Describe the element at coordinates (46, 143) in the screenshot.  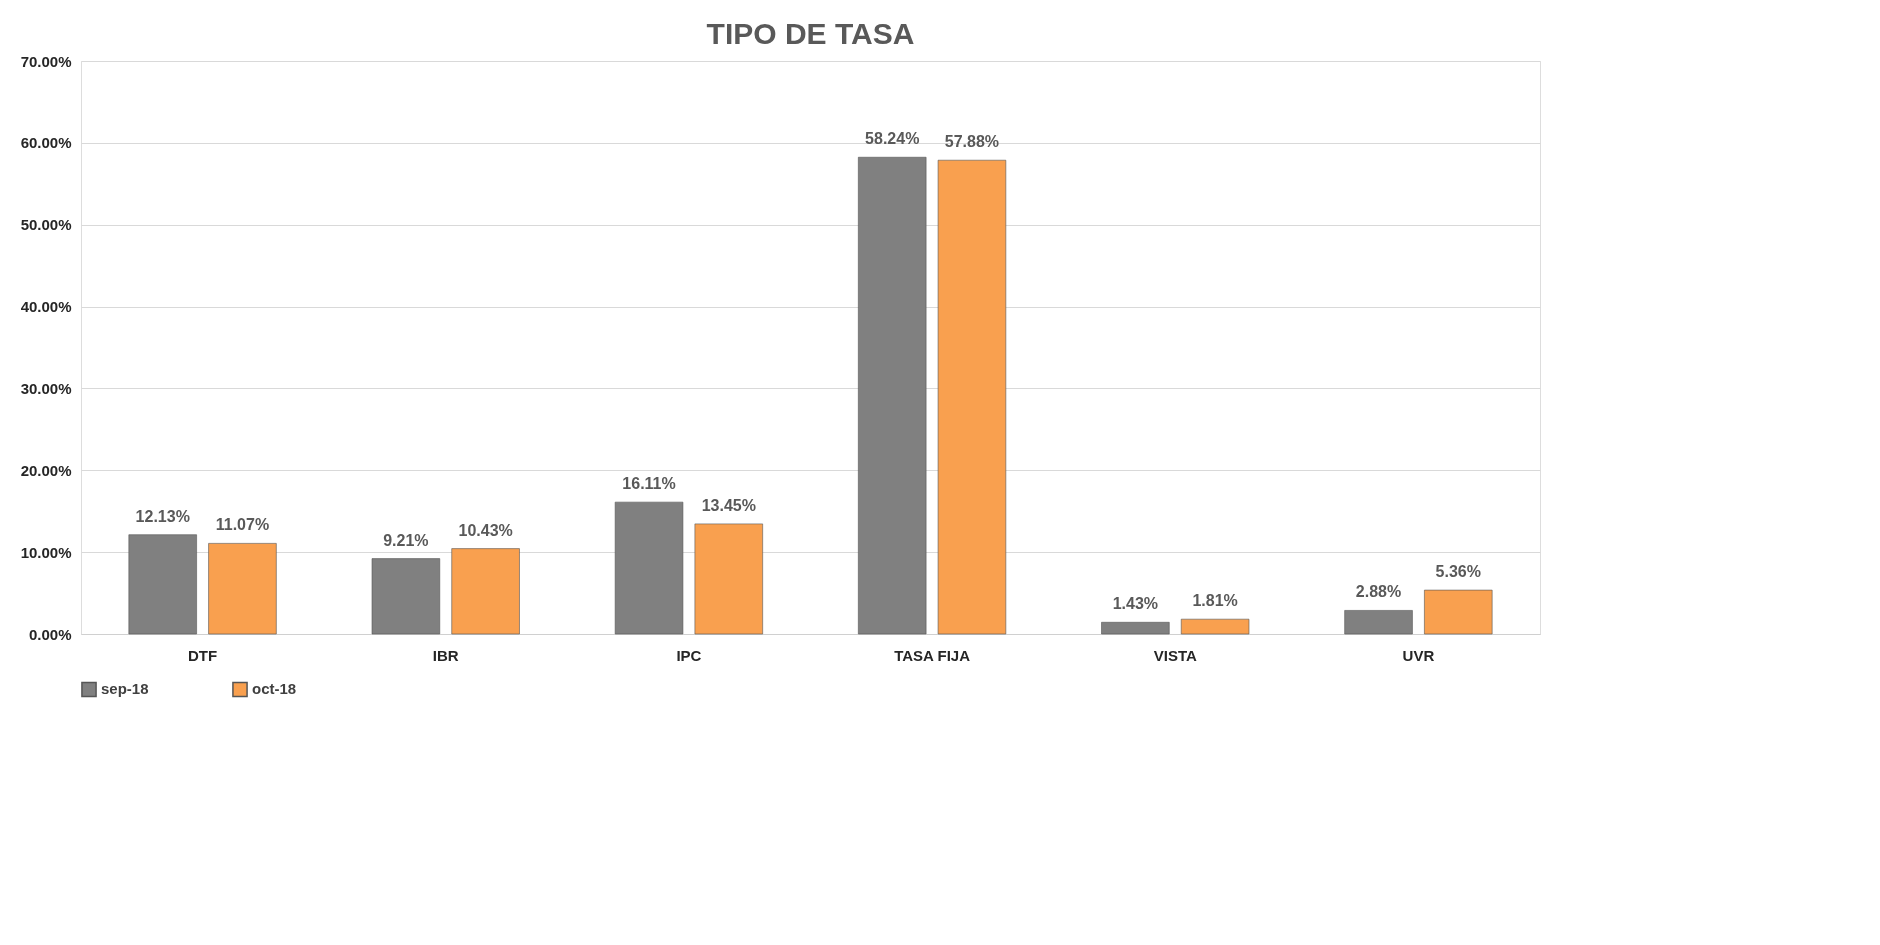
I see `y-tick-label: 60.00%` at that location.